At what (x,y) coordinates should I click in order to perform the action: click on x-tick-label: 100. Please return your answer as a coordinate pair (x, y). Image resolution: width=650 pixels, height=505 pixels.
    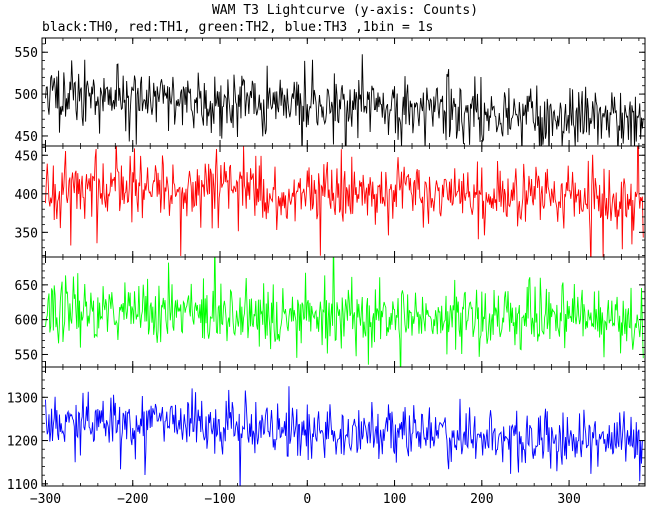
    Looking at the image, I should click on (394, 498).